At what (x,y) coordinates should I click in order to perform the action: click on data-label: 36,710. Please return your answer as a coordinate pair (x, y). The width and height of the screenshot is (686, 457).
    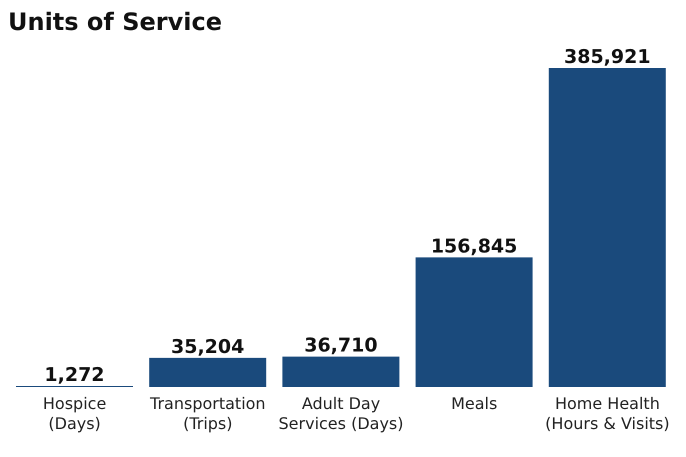
    Looking at the image, I should click on (341, 345).